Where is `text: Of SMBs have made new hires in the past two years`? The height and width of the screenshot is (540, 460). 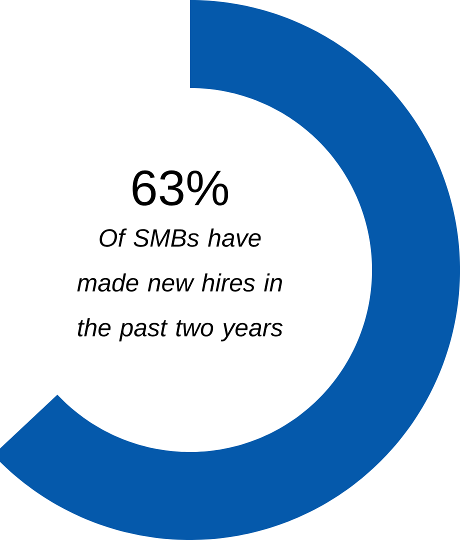
text: Of SMBs have made new hires in the past two years is located at coordinates (180, 285).